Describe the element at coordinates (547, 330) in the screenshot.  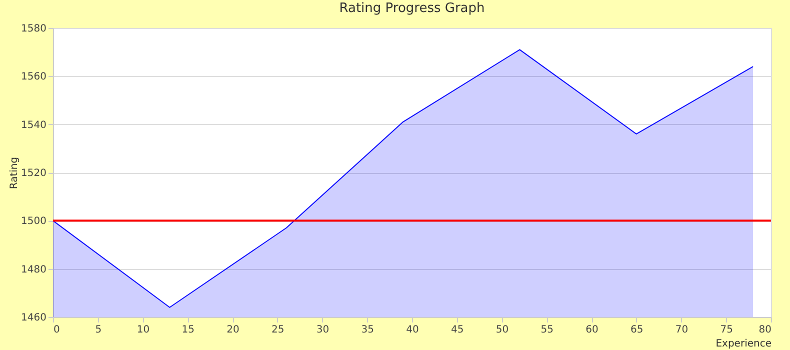
I see `x-tick-label: 55` at that location.